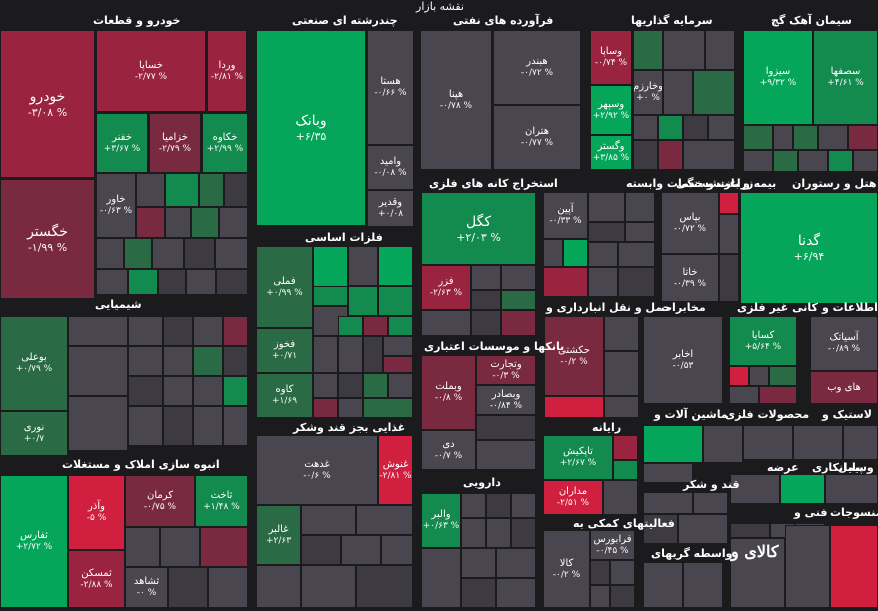 The height and width of the screenshot is (611, 878). I want to click on stock-tile: کگل +۲/۰۳ %, so click(478, 228).